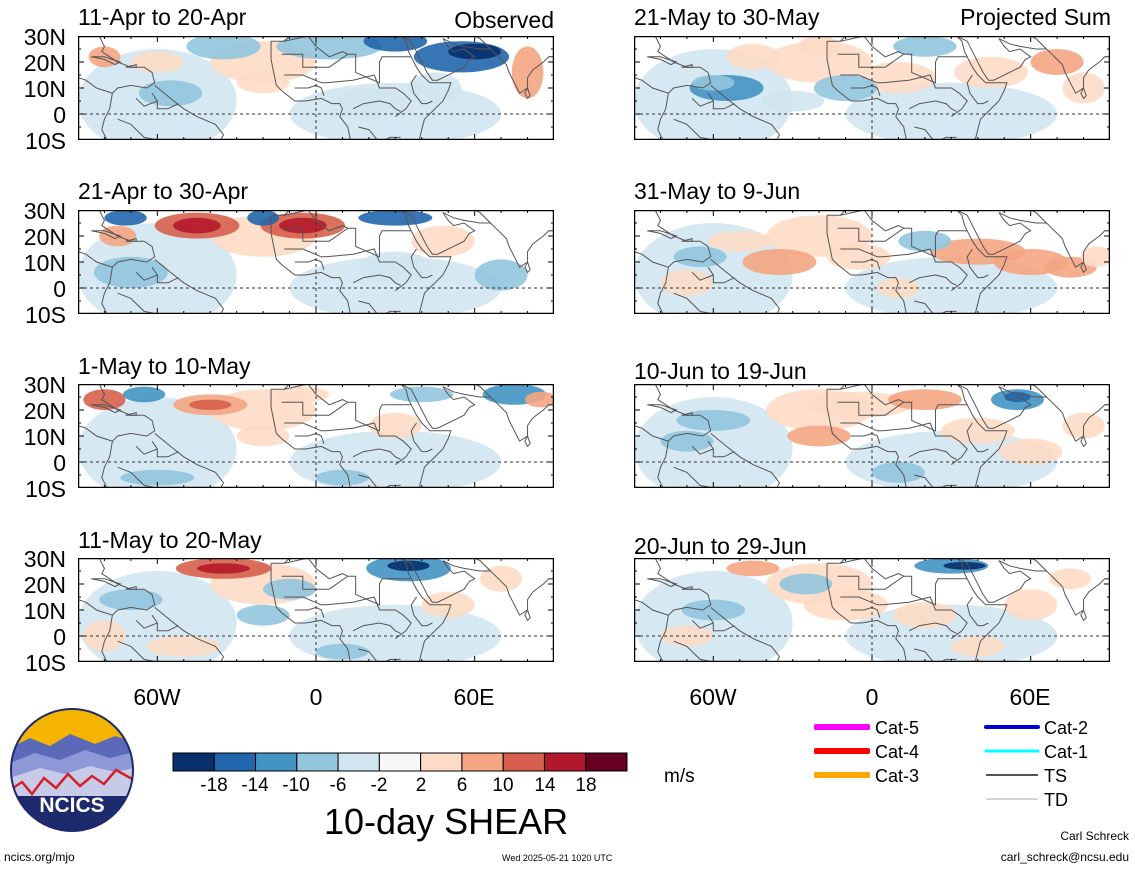 The image size is (1135, 872). What do you see at coordinates (39, 857) in the screenshot?
I see `footer-url: ncics.org/mjo` at bounding box center [39, 857].